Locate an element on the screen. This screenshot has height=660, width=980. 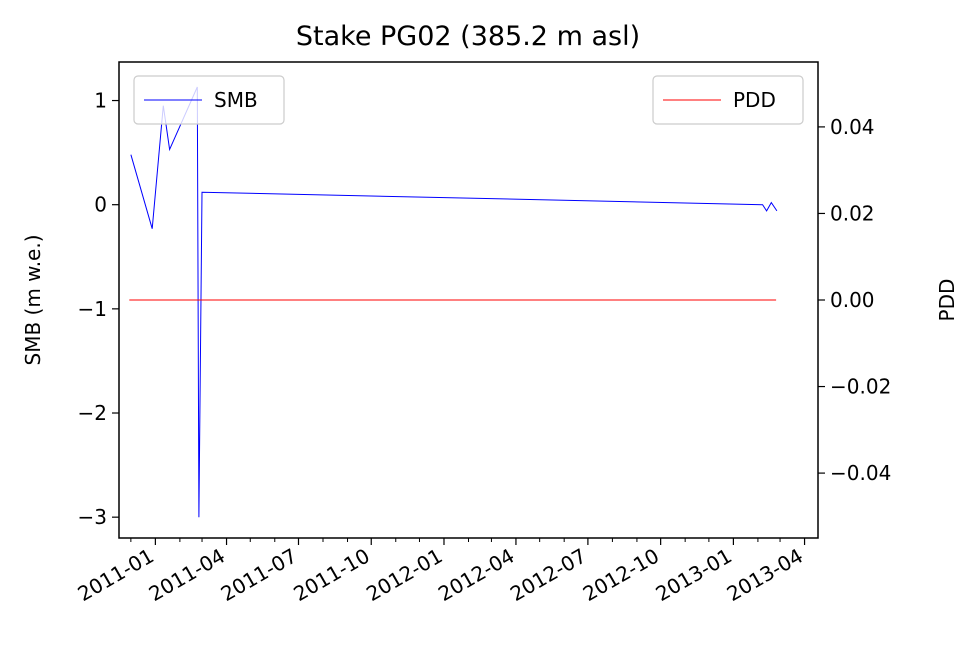
y-tick-label: 0 is located at coordinates (100, 205).